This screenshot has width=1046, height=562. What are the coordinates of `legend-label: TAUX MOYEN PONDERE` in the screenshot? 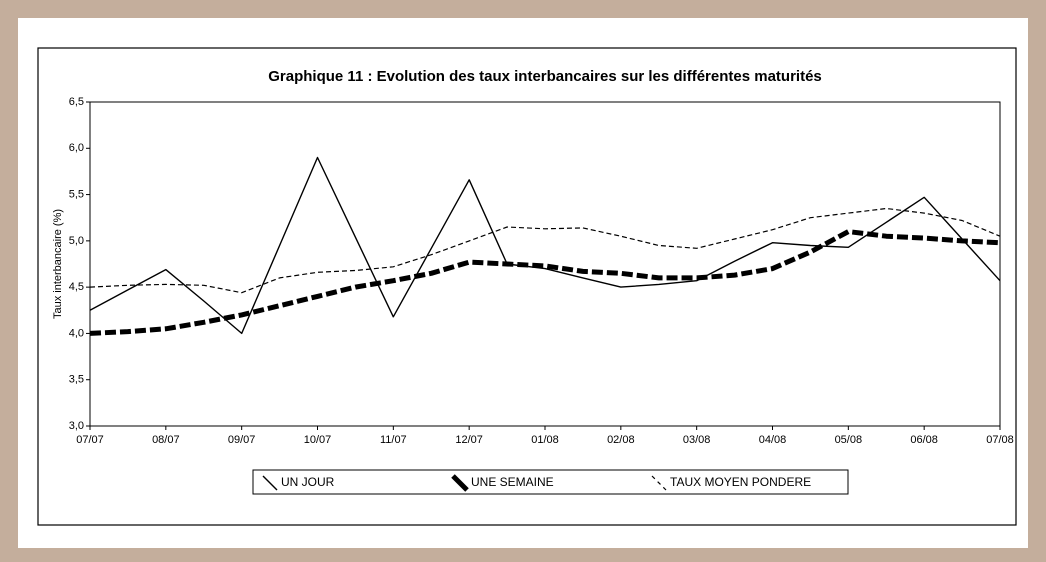 It's located at (740, 482).